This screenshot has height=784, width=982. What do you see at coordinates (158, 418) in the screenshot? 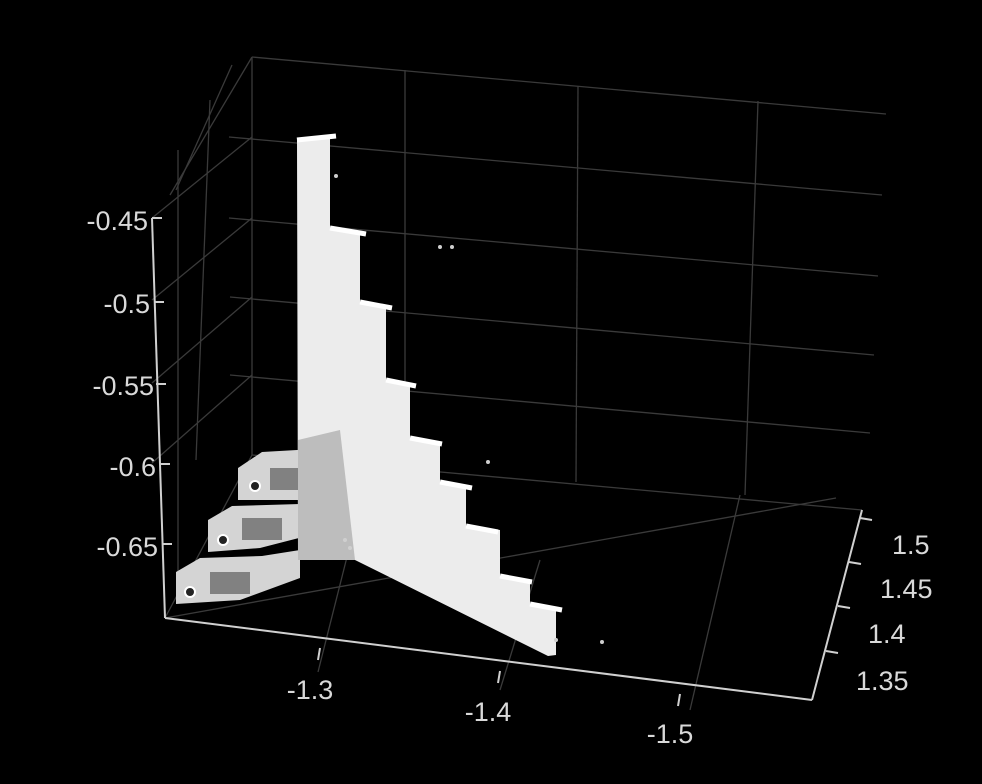
I see `z-axis-line` at bounding box center [158, 418].